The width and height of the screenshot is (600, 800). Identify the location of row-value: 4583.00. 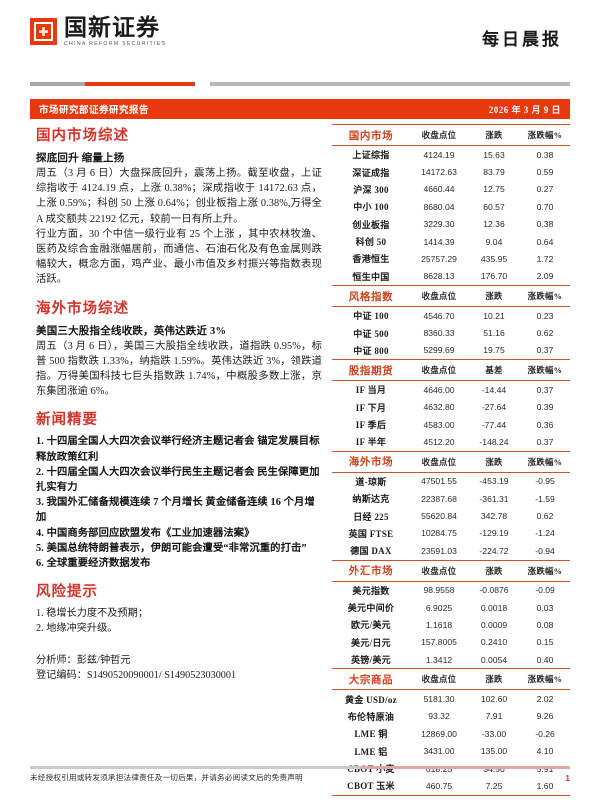
(439, 424).